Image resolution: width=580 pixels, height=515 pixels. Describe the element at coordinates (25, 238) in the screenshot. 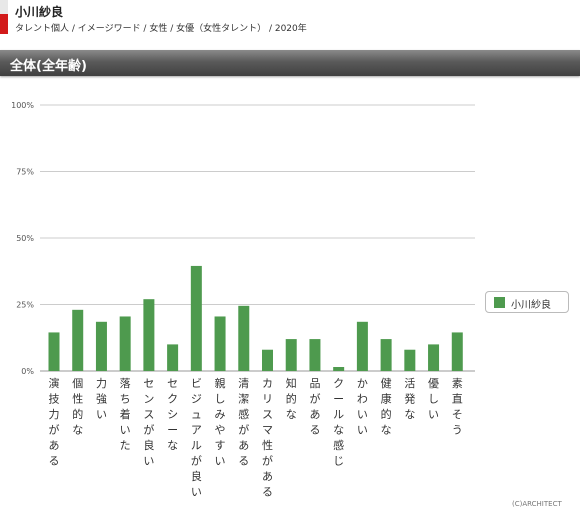

I see `y-tick-label: 50%` at that location.